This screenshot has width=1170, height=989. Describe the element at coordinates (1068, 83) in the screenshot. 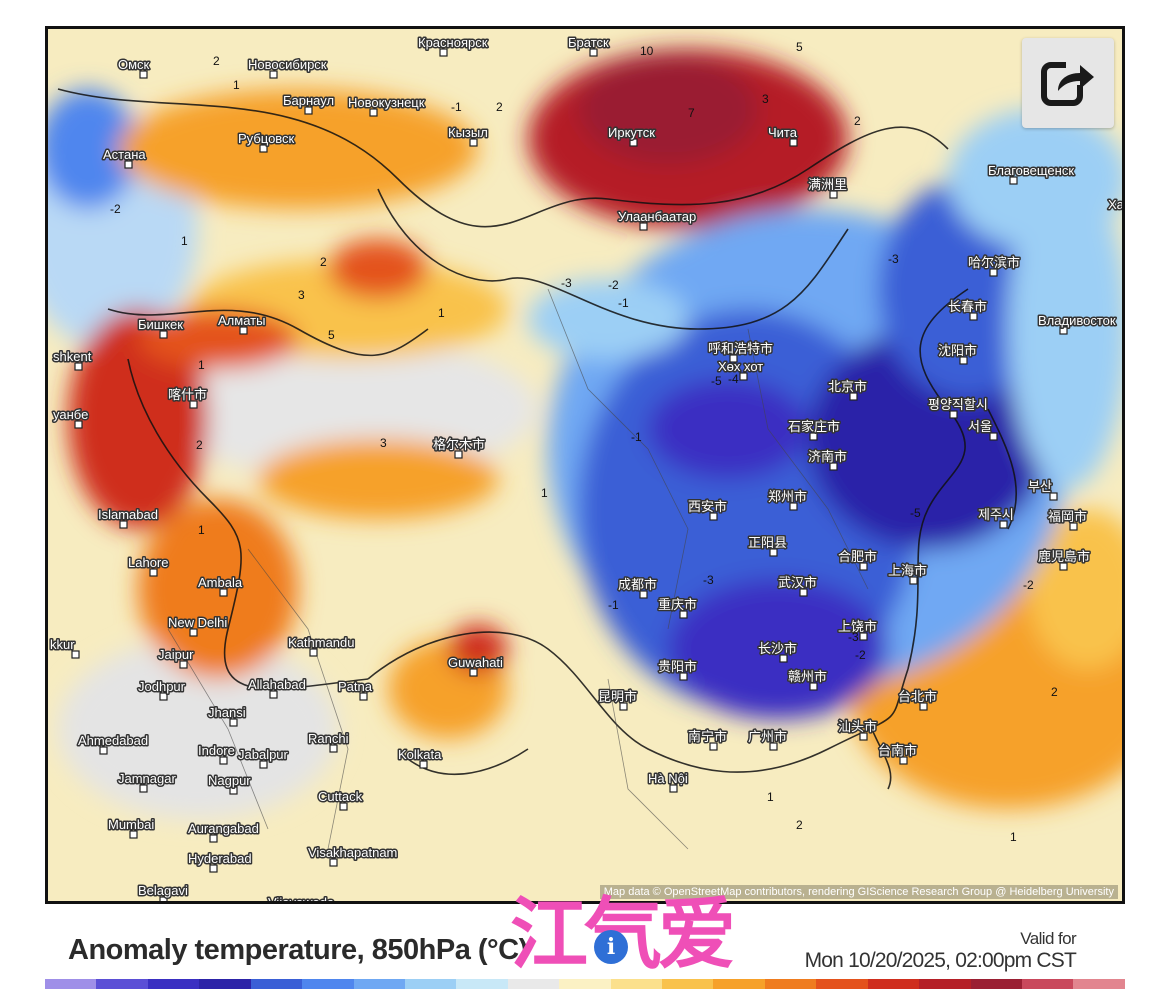

I see `share-button` at that location.